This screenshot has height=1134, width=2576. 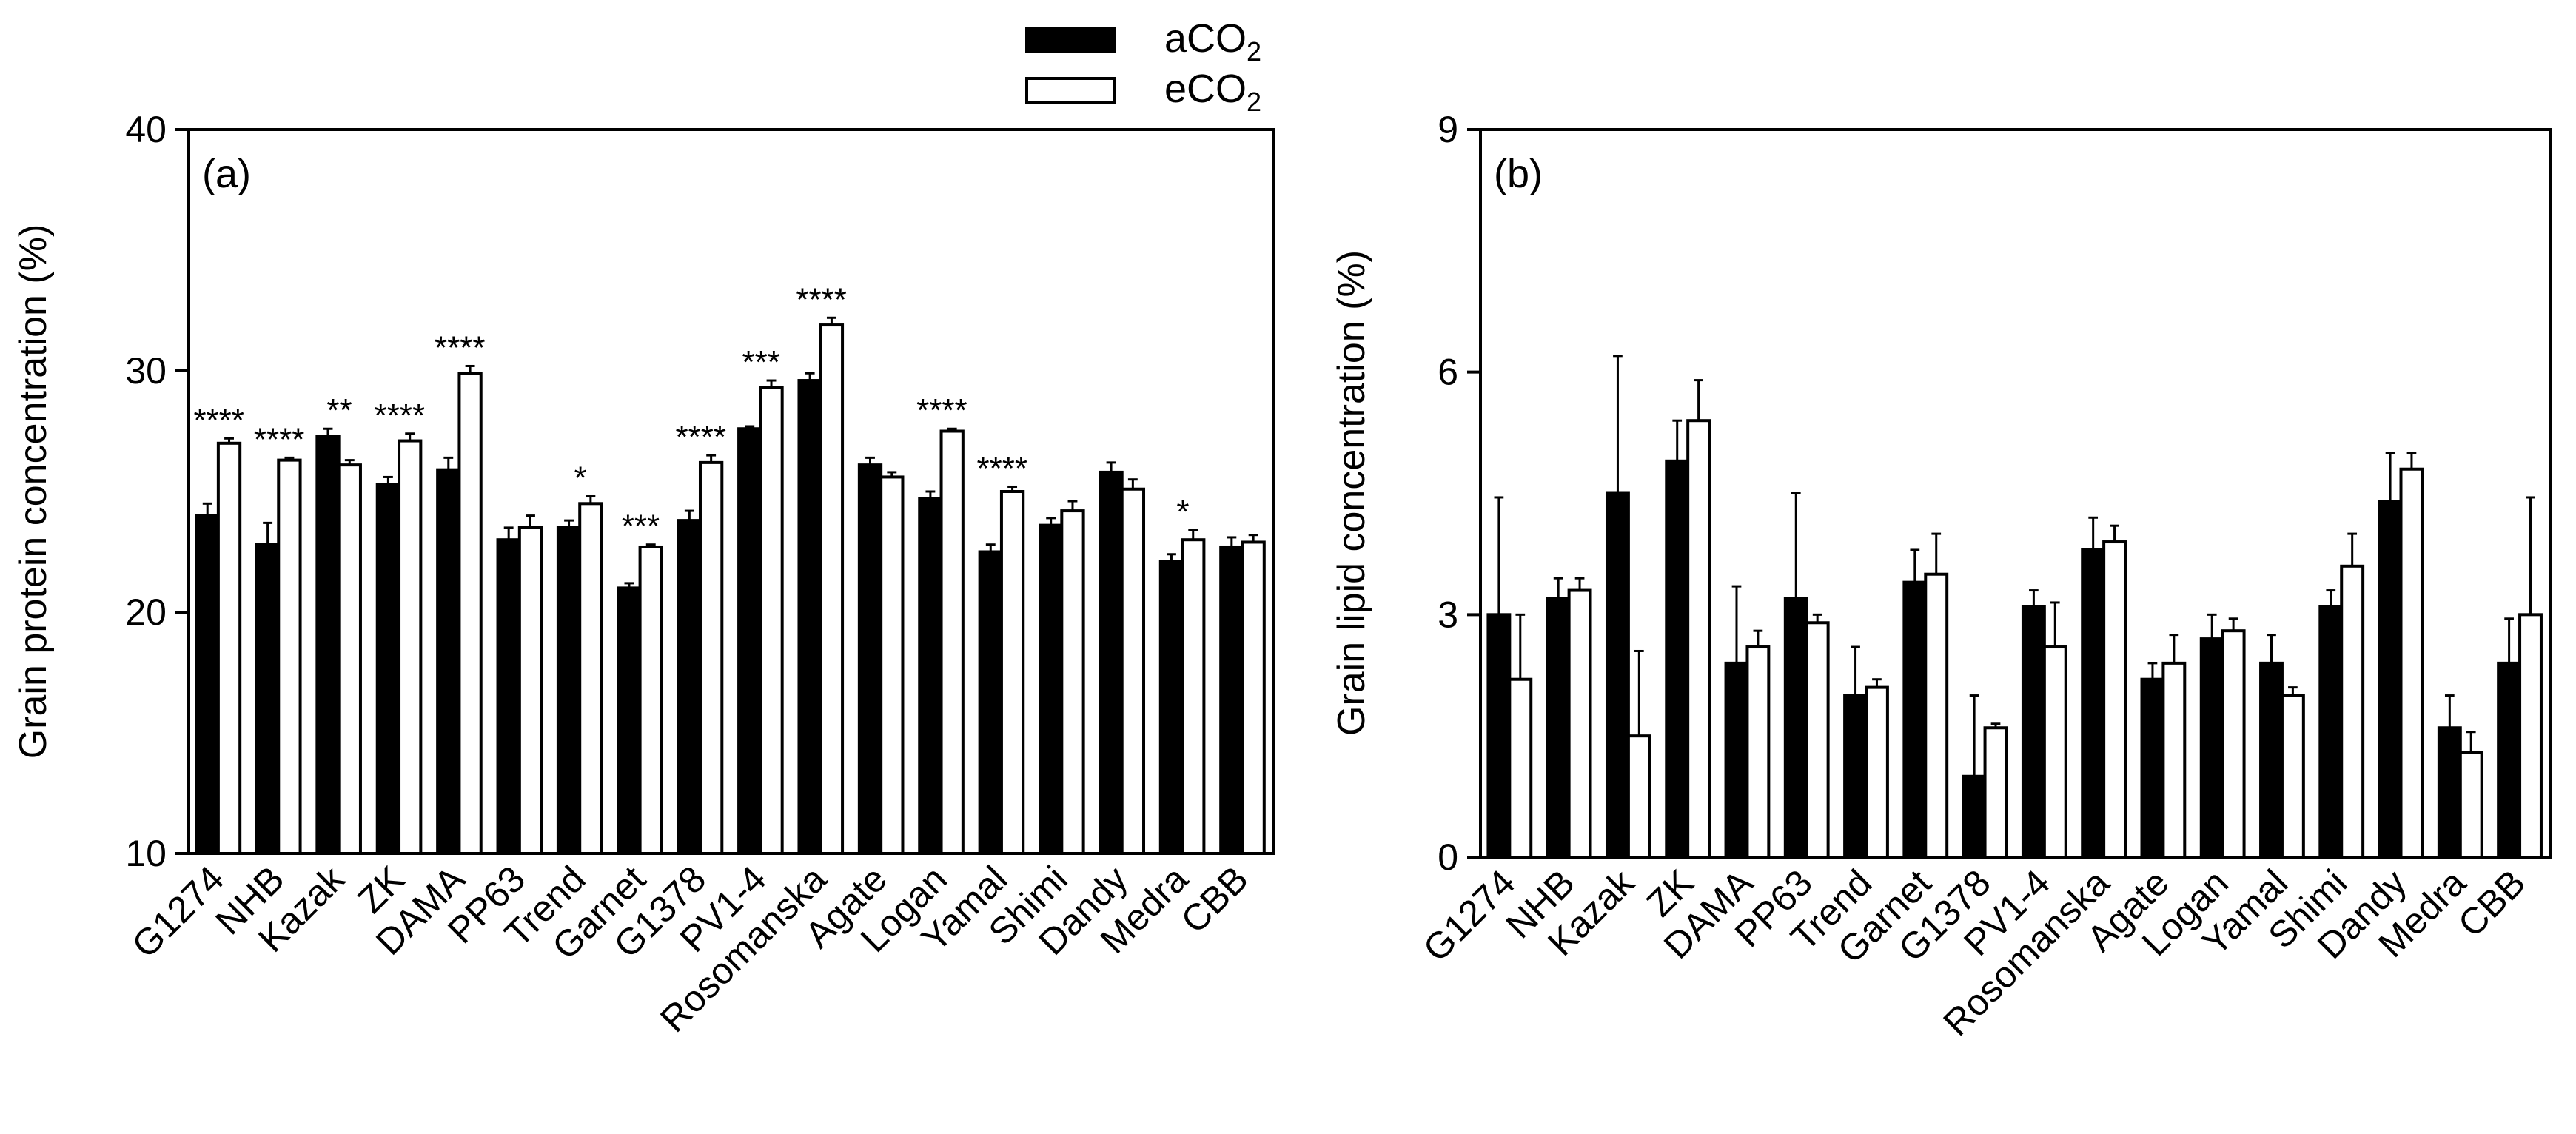 What do you see at coordinates (1448, 129) in the screenshot?
I see `y-tick-label: 9` at bounding box center [1448, 129].